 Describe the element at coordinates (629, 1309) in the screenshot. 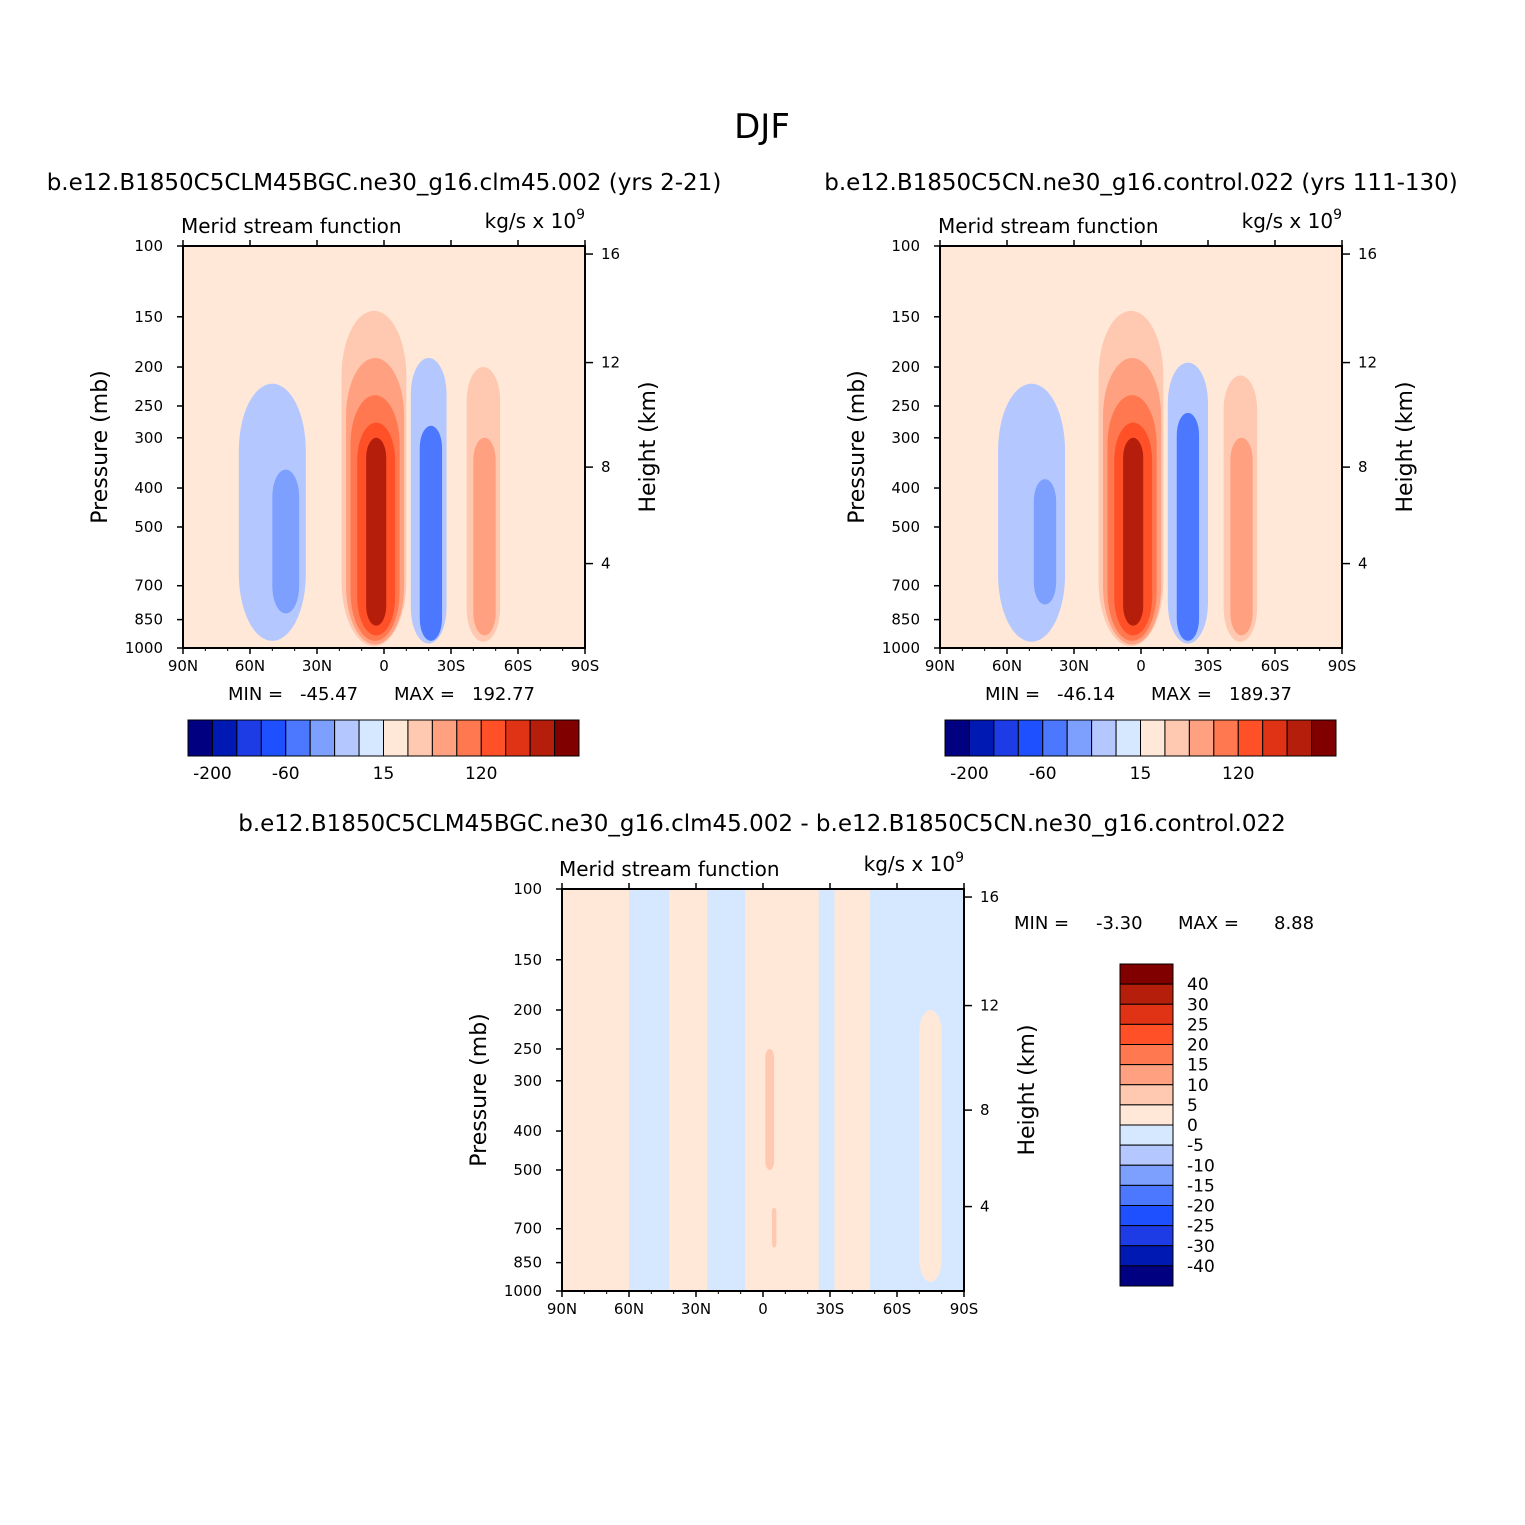

I see `x-tick-label: 60N` at that location.